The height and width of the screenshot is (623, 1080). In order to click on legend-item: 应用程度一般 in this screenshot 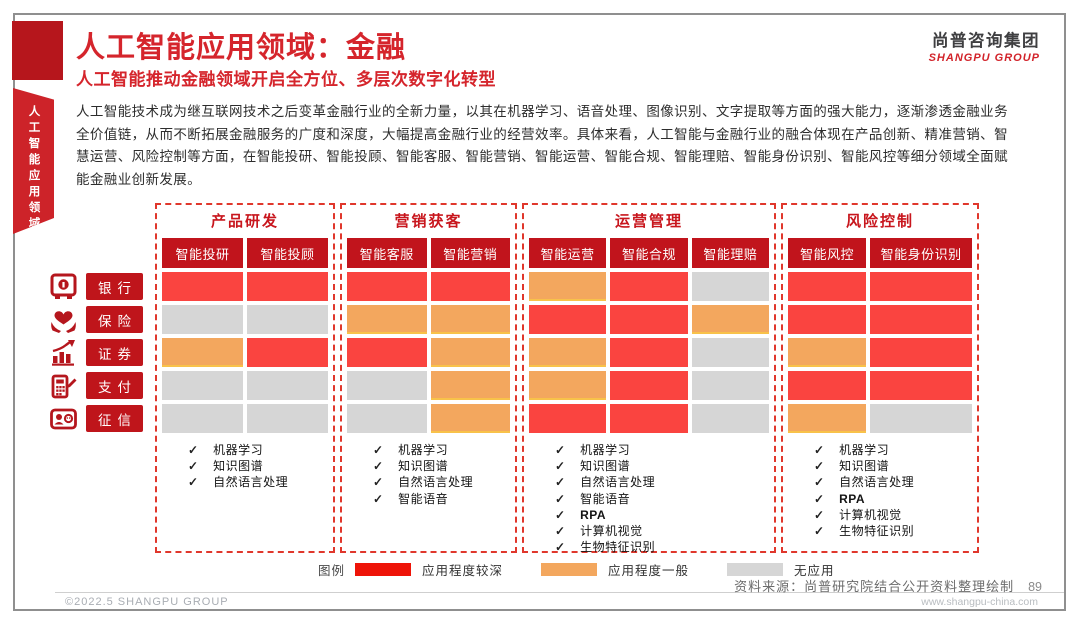, I will do `click(615, 569)`.